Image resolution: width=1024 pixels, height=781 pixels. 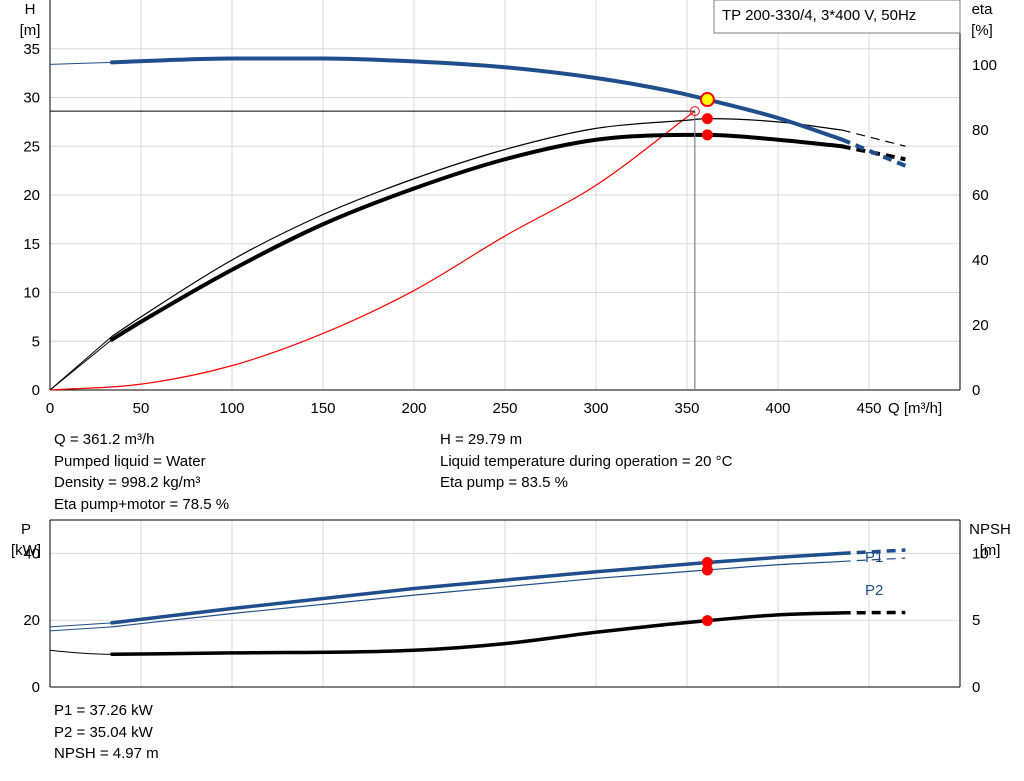 What do you see at coordinates (915, 408) in the screenshot?
I see `x-axis-label: Q [m³/h]` at bounding box center [915, 408].